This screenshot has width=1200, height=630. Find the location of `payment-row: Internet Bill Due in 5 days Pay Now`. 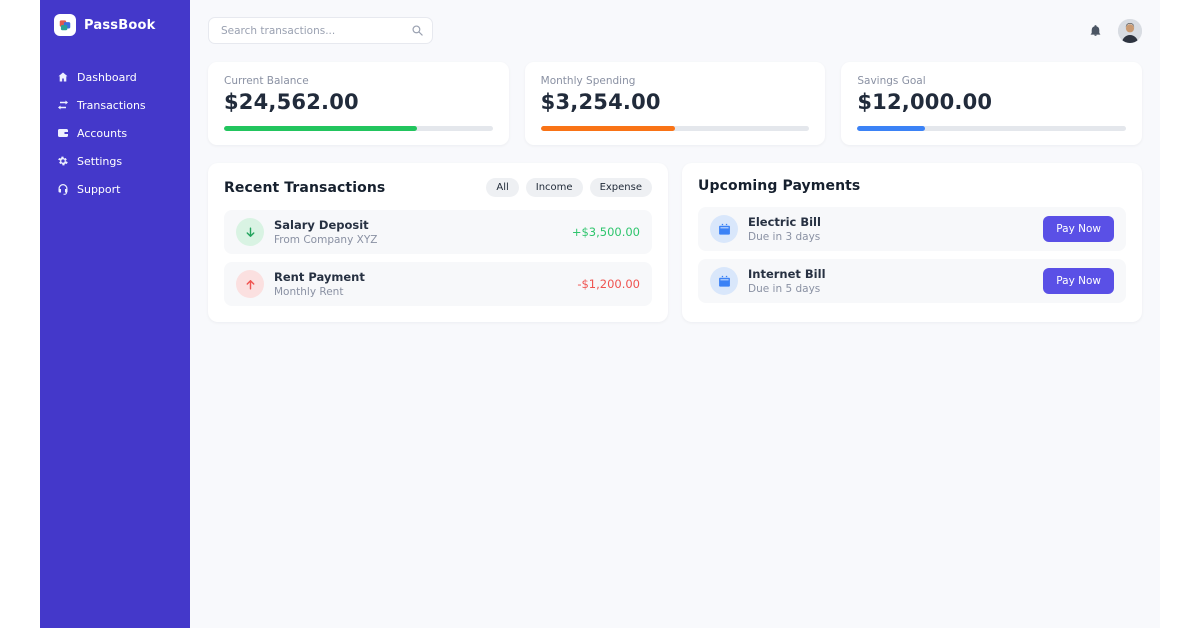

payment-row: Internet Bill Due in 5 days Pay Now is located at coordinates (912, 281).